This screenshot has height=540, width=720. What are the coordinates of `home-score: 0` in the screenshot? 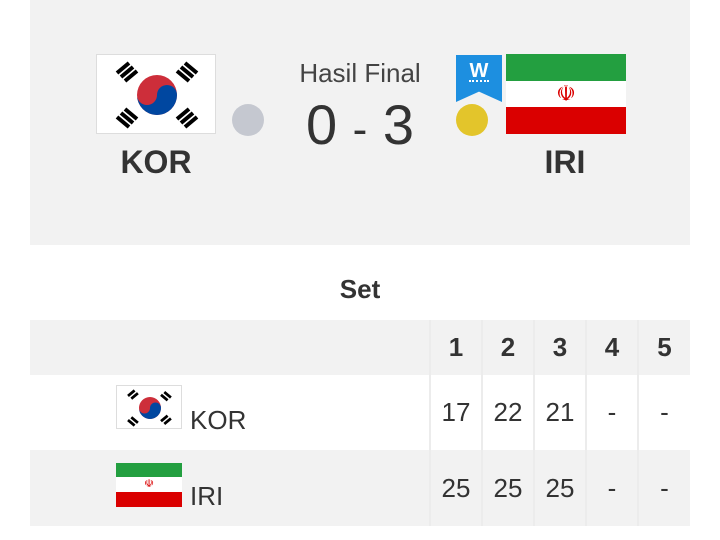 It's located at (321, 124).